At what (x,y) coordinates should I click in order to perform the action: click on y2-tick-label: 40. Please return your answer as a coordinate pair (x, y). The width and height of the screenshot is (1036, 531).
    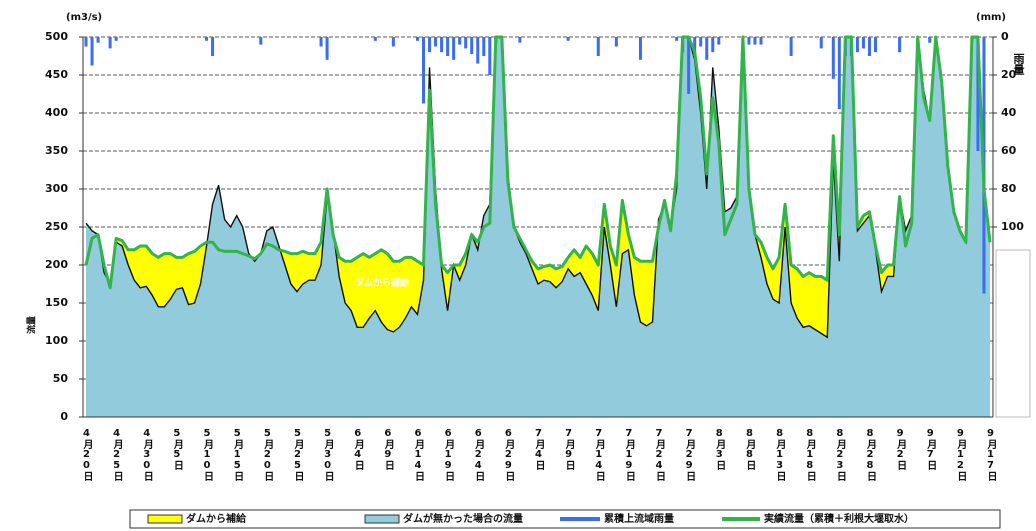
    Looking at the image, I should click on (1009, 112).